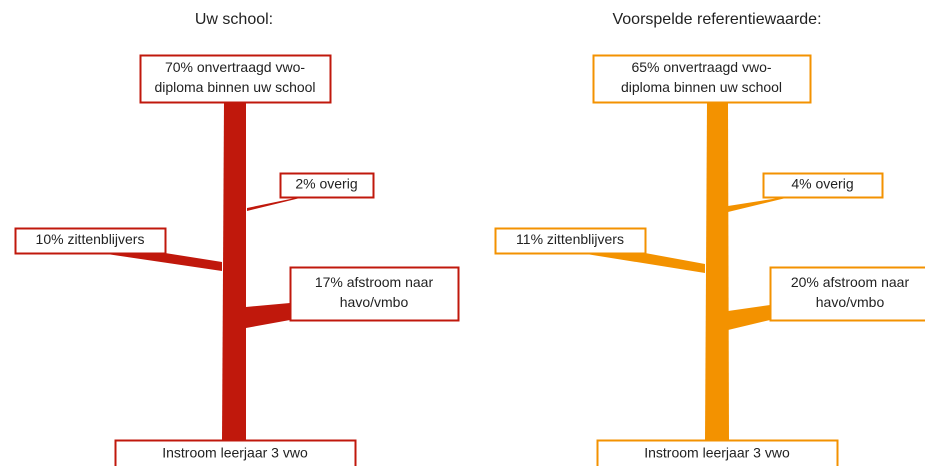 This screenshot has width=925, height=466. Describe the element at coordinates (234, 19) in the screenshot. I see `panel-title: Uw school:` at that location.